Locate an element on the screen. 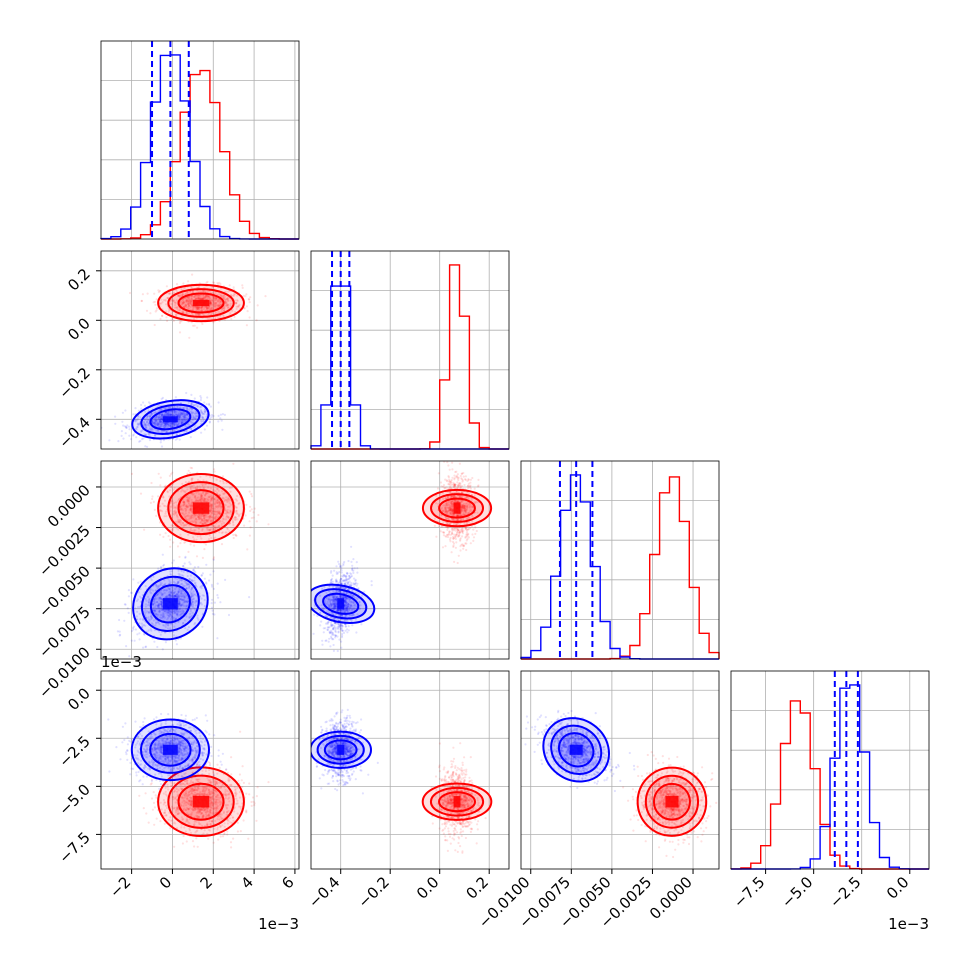 The image size is (970, 970). density-core-blue is located at coordinates (170, 604).